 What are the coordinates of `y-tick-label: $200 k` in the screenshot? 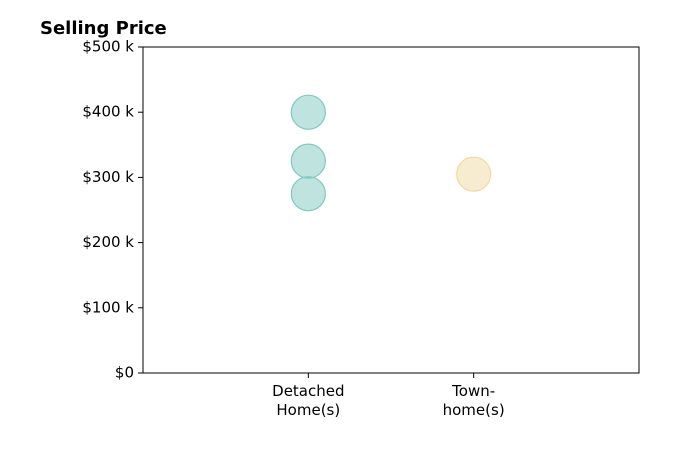 It's located at (108, 242).